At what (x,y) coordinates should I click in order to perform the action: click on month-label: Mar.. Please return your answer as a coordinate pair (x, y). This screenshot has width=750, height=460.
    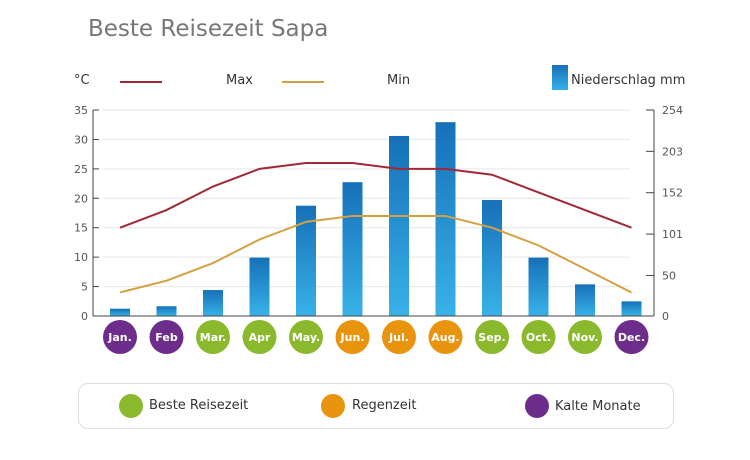
    Looking at the image, I should click on (213, 337).